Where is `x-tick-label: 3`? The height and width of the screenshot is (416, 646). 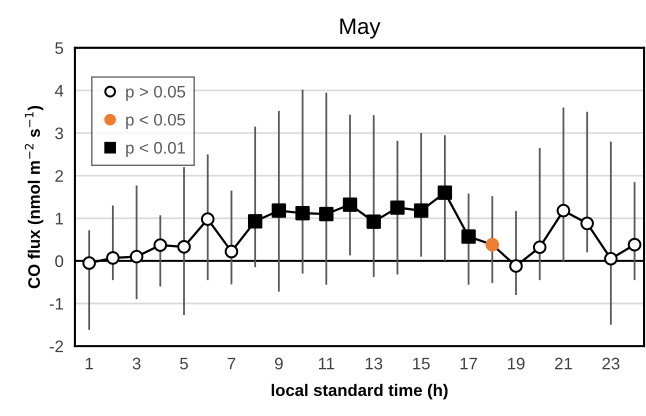
x-tick-label: 3 is located at coordinates (136, 364).